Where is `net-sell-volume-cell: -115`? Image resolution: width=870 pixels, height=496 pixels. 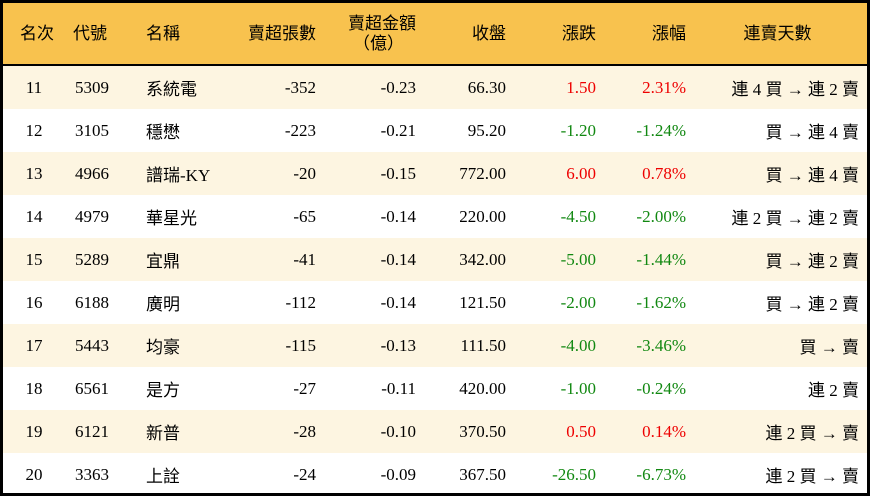 net-sell-volume-cell: -115 is located at coordinates (277, 345).